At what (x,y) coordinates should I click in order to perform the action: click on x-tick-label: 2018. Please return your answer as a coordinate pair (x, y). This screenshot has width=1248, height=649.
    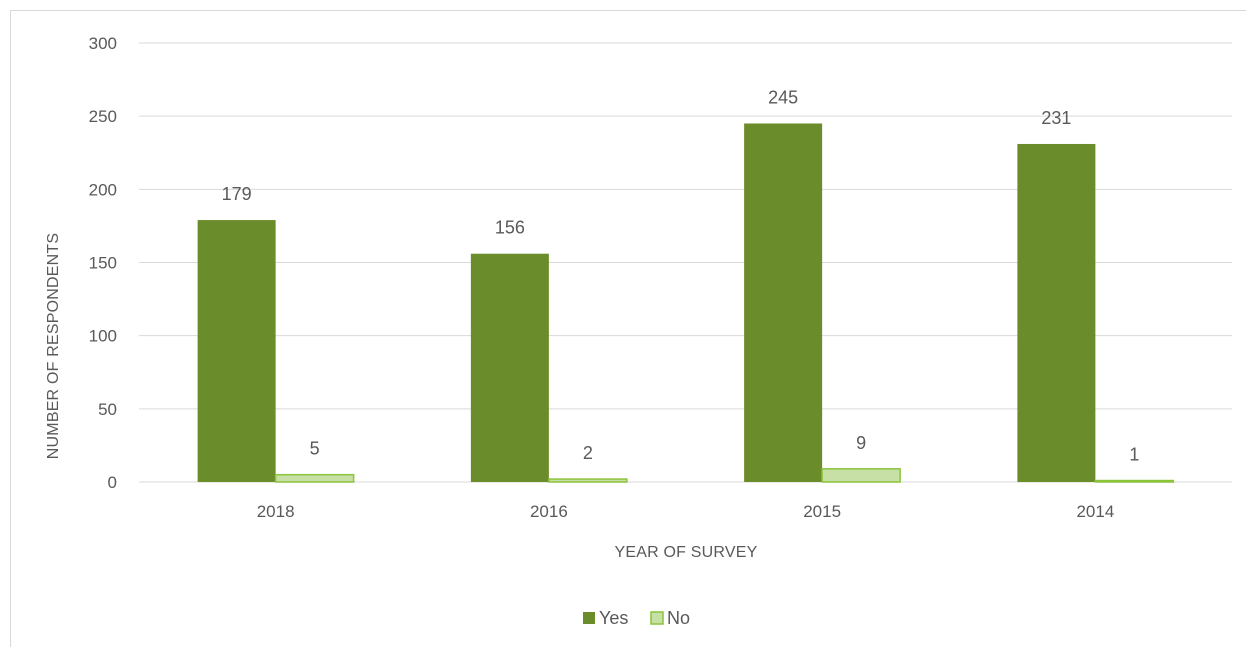
    Looking at the image, I should click on (276, 511).